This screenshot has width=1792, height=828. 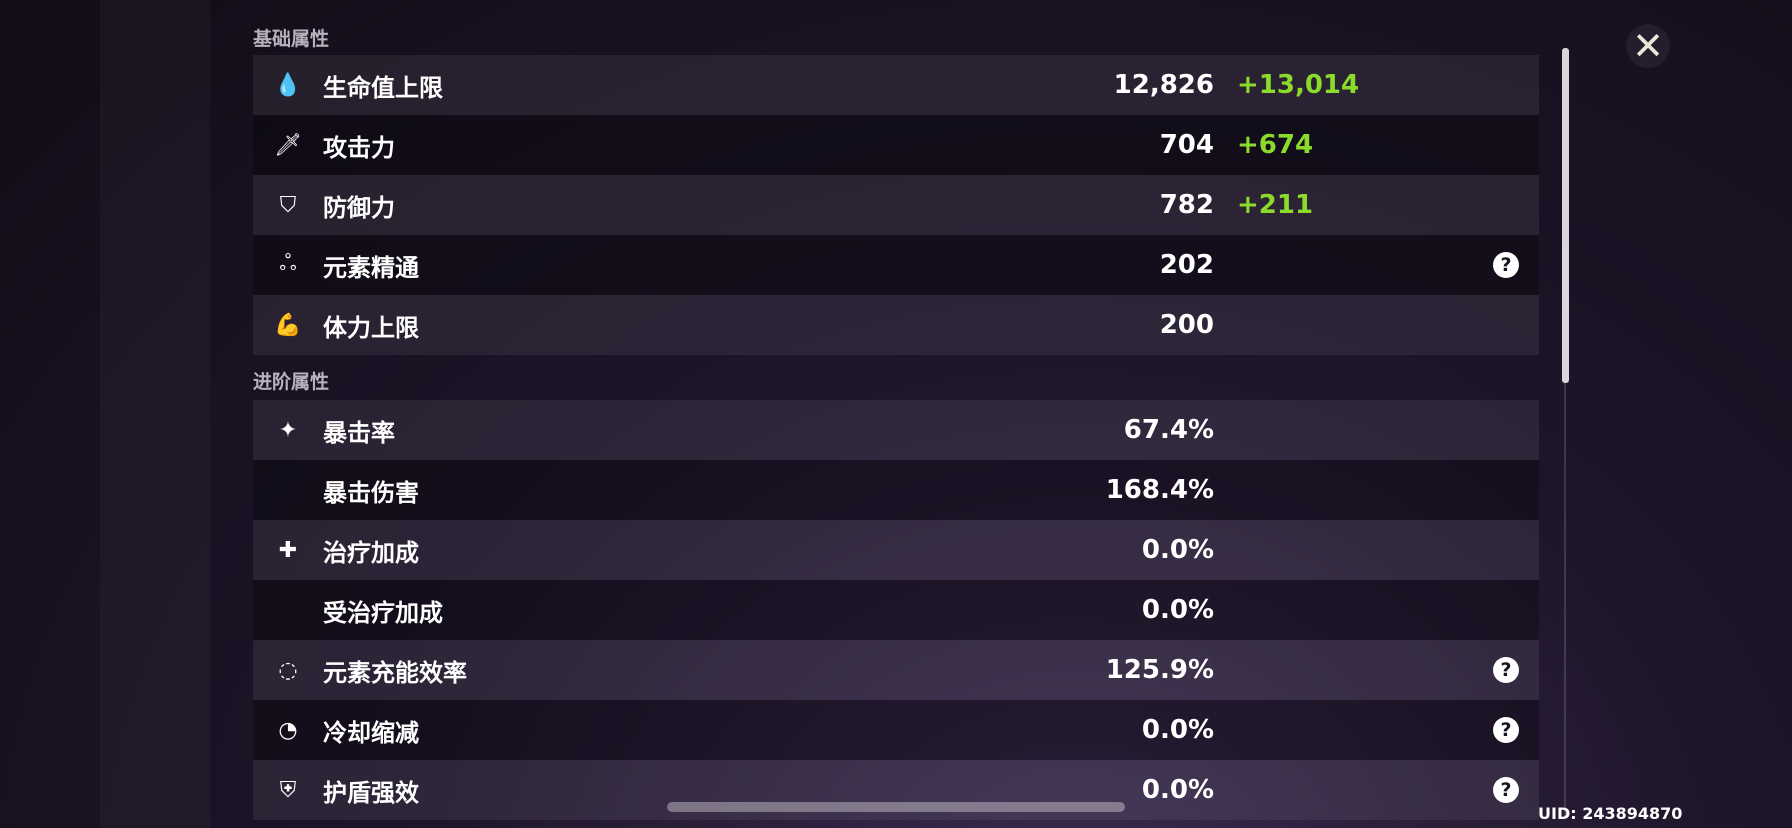 What do you see at coordinates (395, 672) in the screenshot?
I see `stat-label: 元素充能效率` at bounding box center [395, 672].